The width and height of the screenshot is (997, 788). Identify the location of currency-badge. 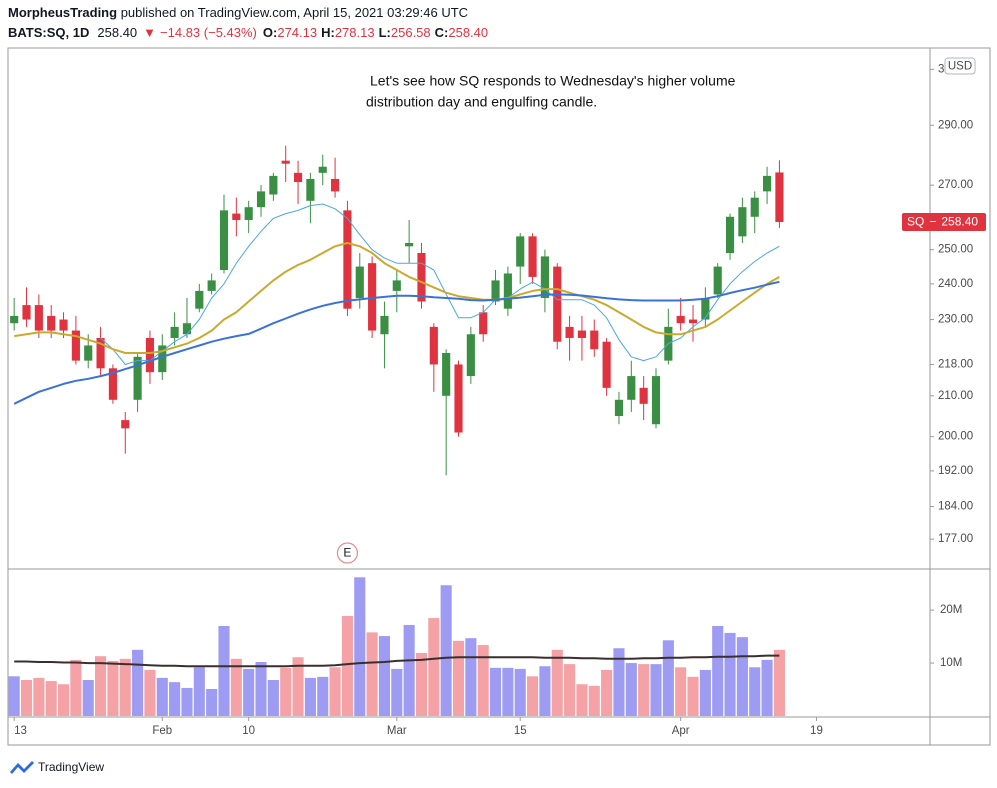
(960, 66).